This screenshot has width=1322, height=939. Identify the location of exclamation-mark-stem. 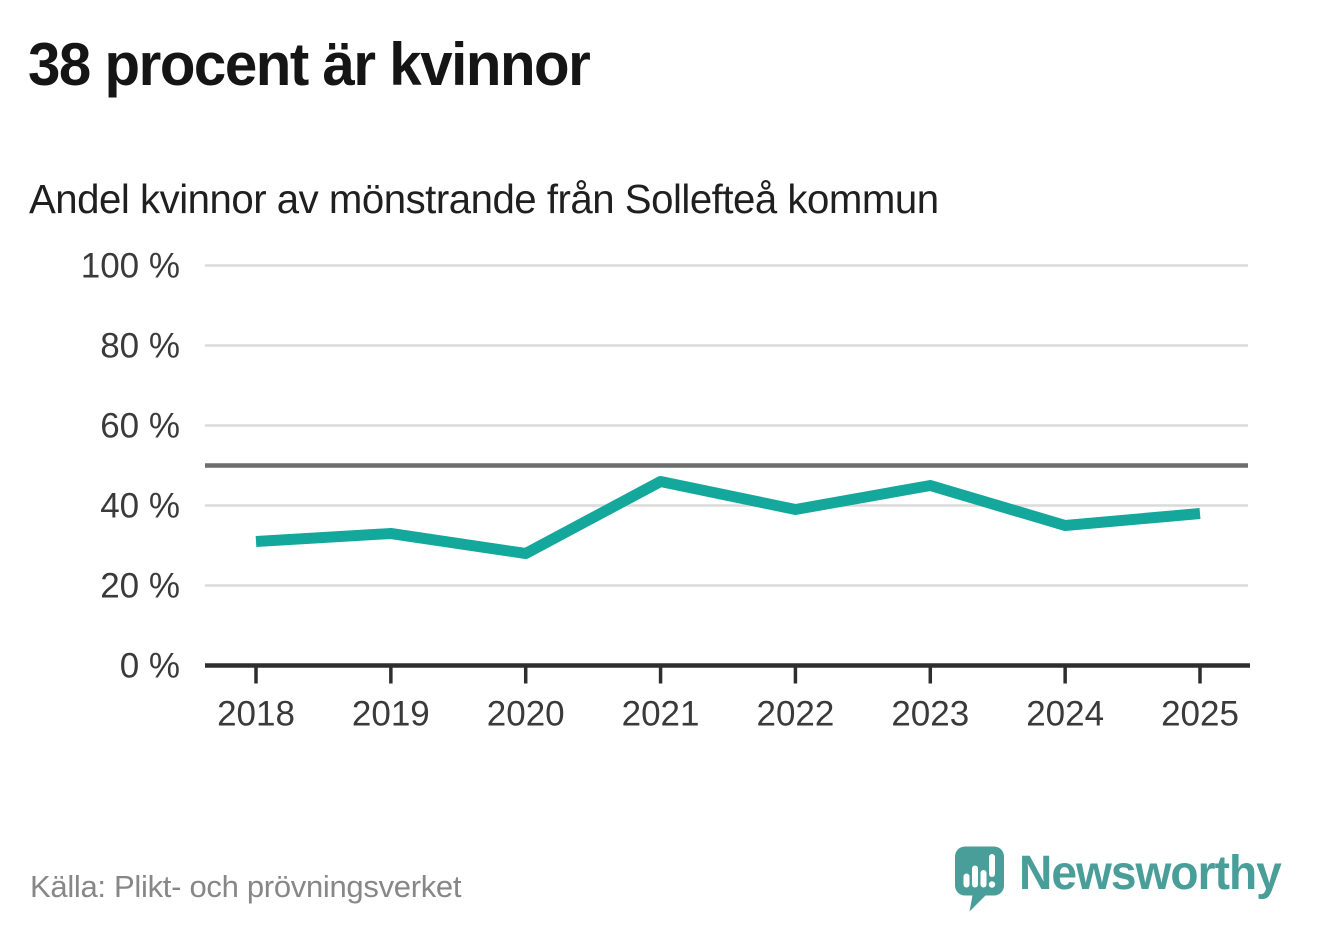
(992, 865).